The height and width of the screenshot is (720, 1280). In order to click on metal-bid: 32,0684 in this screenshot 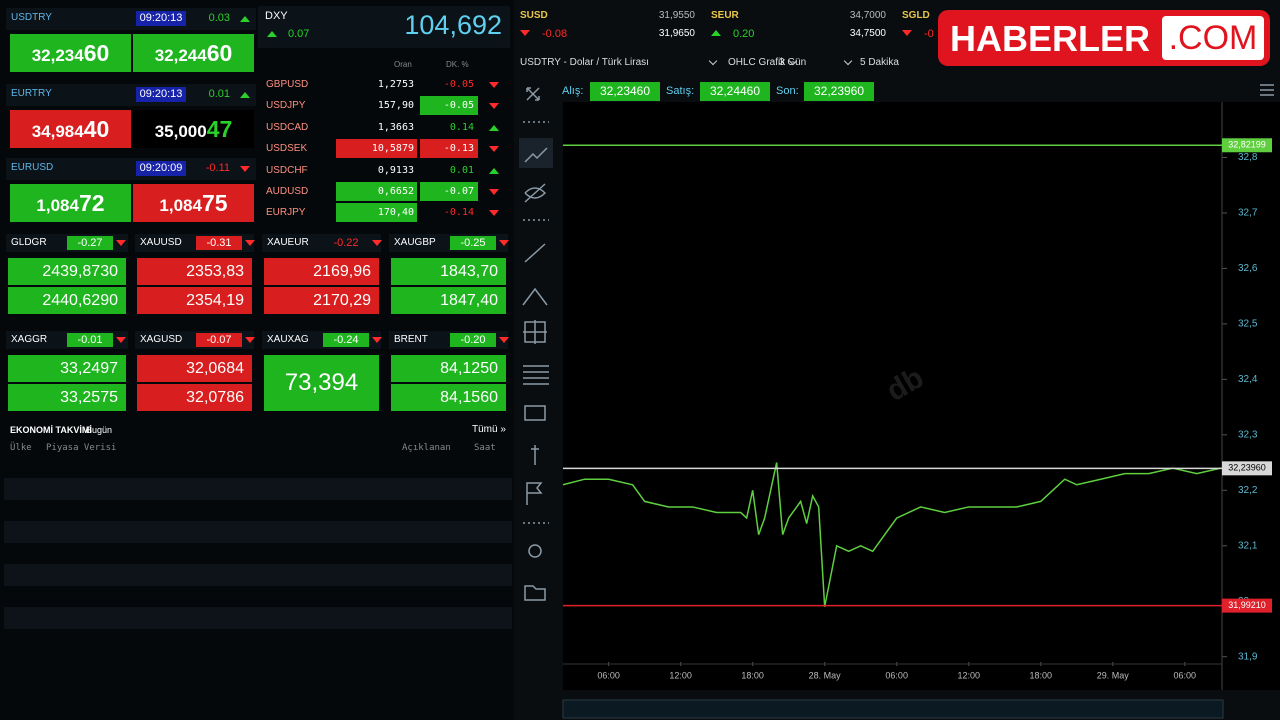, I will do `click(194, 368)`.